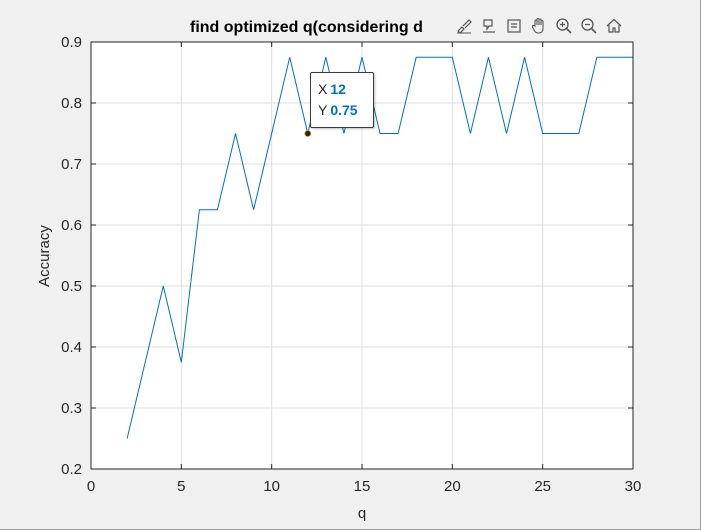 The width and height of the screenshot is (701, 530). Describe the element at coordinates (71, 225) in the screenshot. I see `y-tick-label: 0.6` at that location.